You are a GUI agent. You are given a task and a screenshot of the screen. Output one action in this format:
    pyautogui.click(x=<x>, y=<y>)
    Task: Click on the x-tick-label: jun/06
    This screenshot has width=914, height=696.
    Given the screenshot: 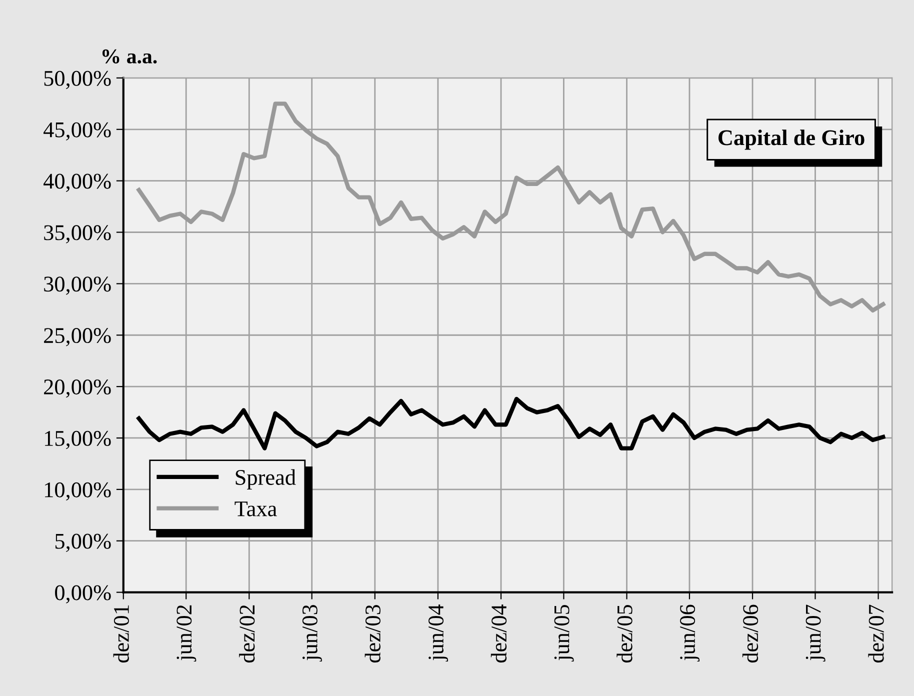 What is the action you would take?
    pyautogui.click(x=690, y=633)
    